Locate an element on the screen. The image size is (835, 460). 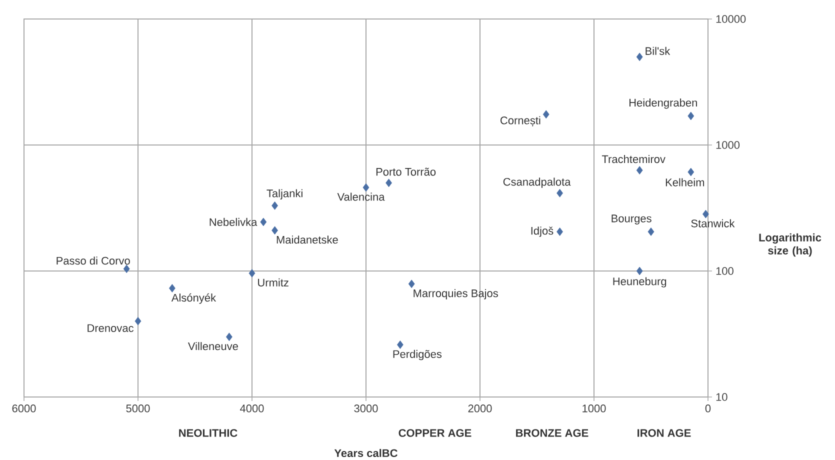
x-tick-label: 5000 is located at coordinates (138, 408).